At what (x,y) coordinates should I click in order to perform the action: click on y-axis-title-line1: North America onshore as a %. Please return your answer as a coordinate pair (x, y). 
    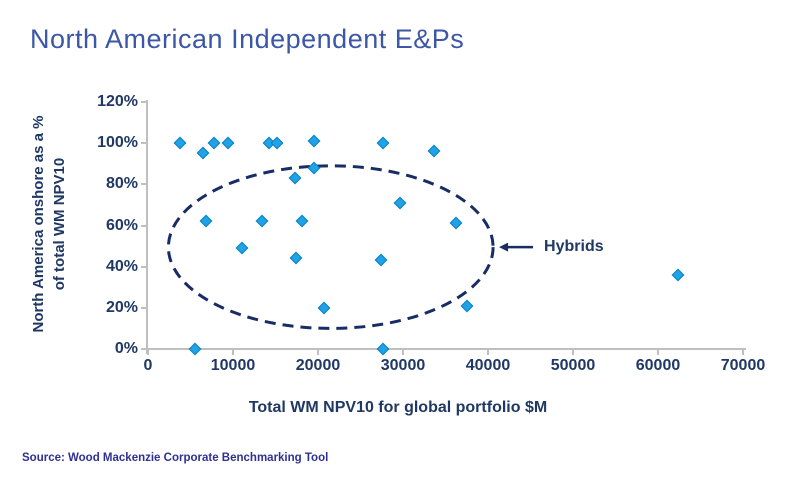
    Looking at the image, I should click on (38, 224).